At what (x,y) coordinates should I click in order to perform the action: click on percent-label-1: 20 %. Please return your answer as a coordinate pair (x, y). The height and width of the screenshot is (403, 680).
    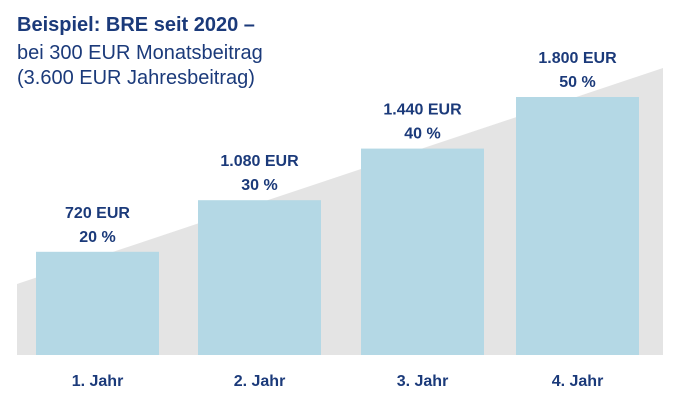
    Looking at the image, I should click on (97, 237).